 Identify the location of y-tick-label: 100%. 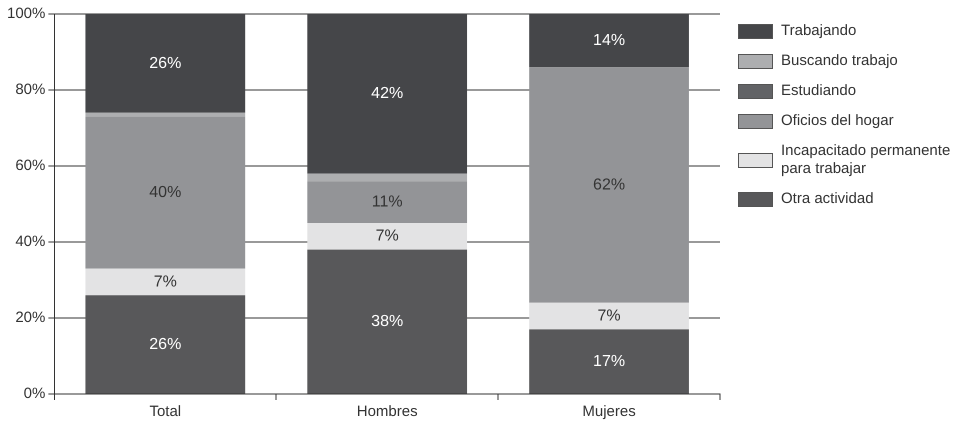
(26, 13).